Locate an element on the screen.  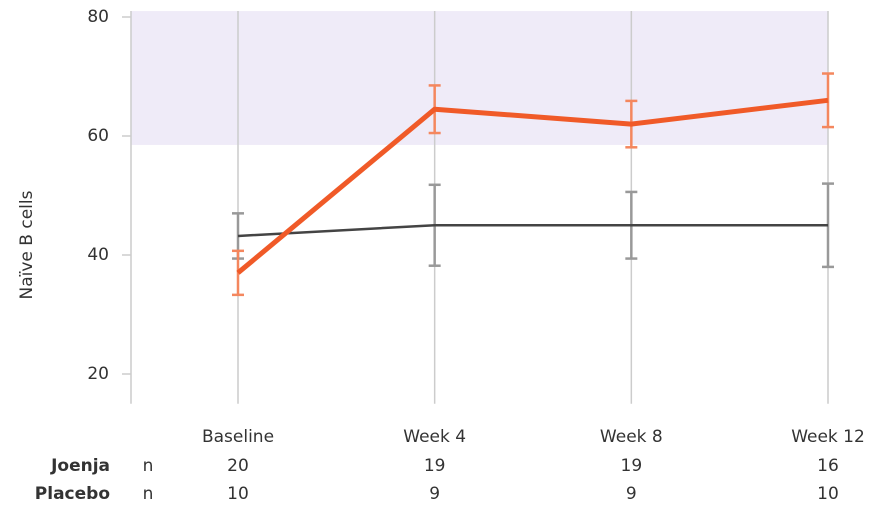
x-tick-label: Week 4 is located at coordinates (434, 437).